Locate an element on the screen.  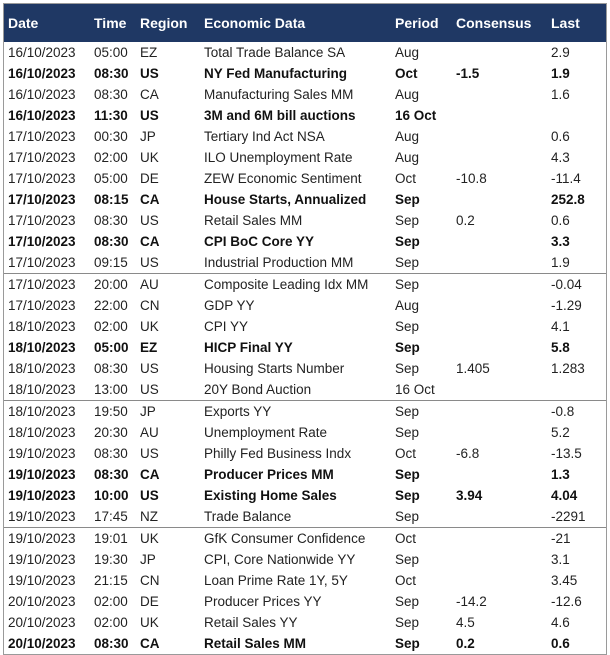
economic-data-cell: House Starts, Annualized is located at coordinates (285, 199).